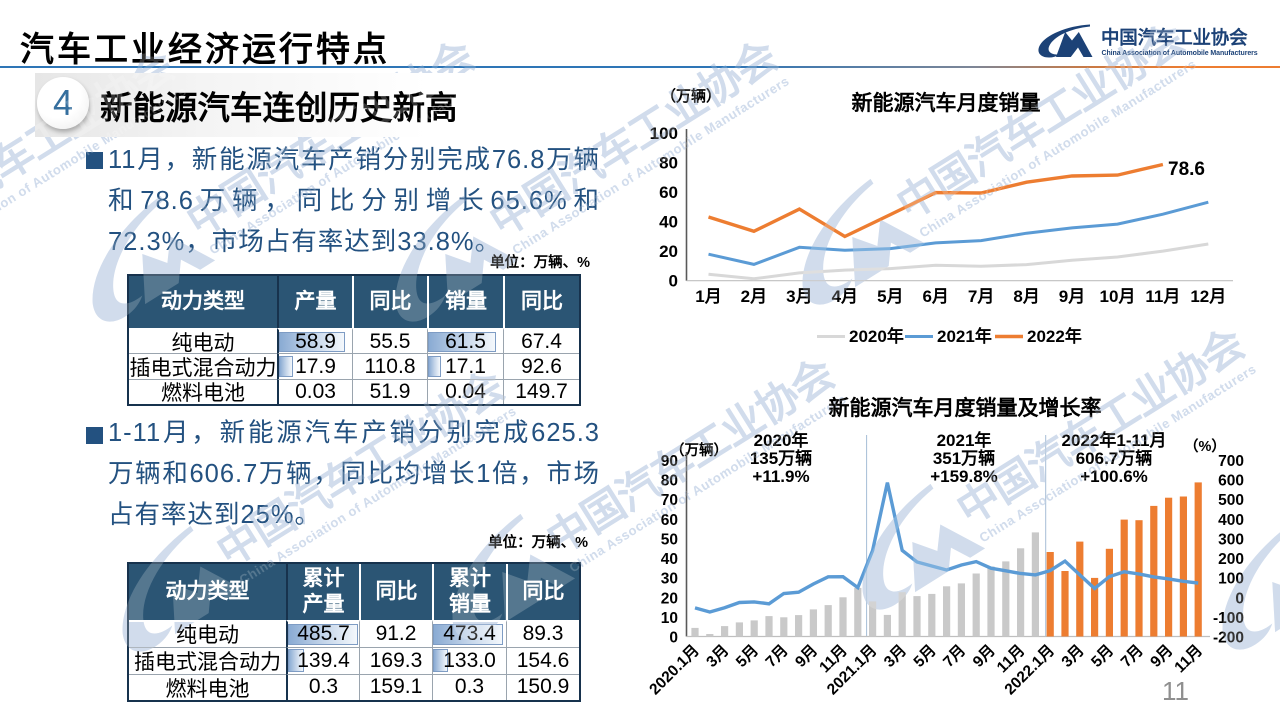  Describe the element at coordinates (964, 458) in the screenshot. I see `svg-text: 351万辆` at that location.